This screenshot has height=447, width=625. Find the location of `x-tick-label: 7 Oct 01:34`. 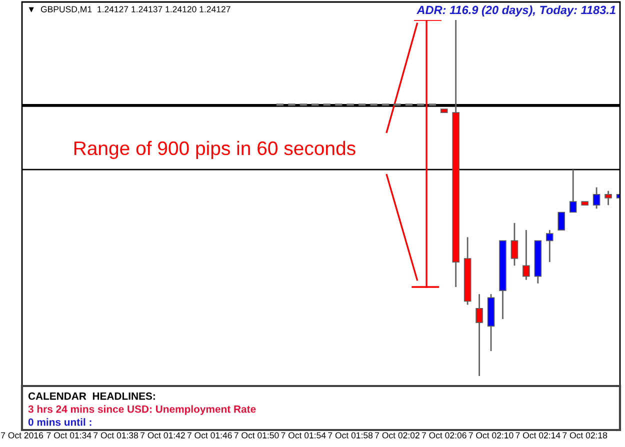

x-tick-label: 7 Oct 01:34 is located at coordinates (69, 435).